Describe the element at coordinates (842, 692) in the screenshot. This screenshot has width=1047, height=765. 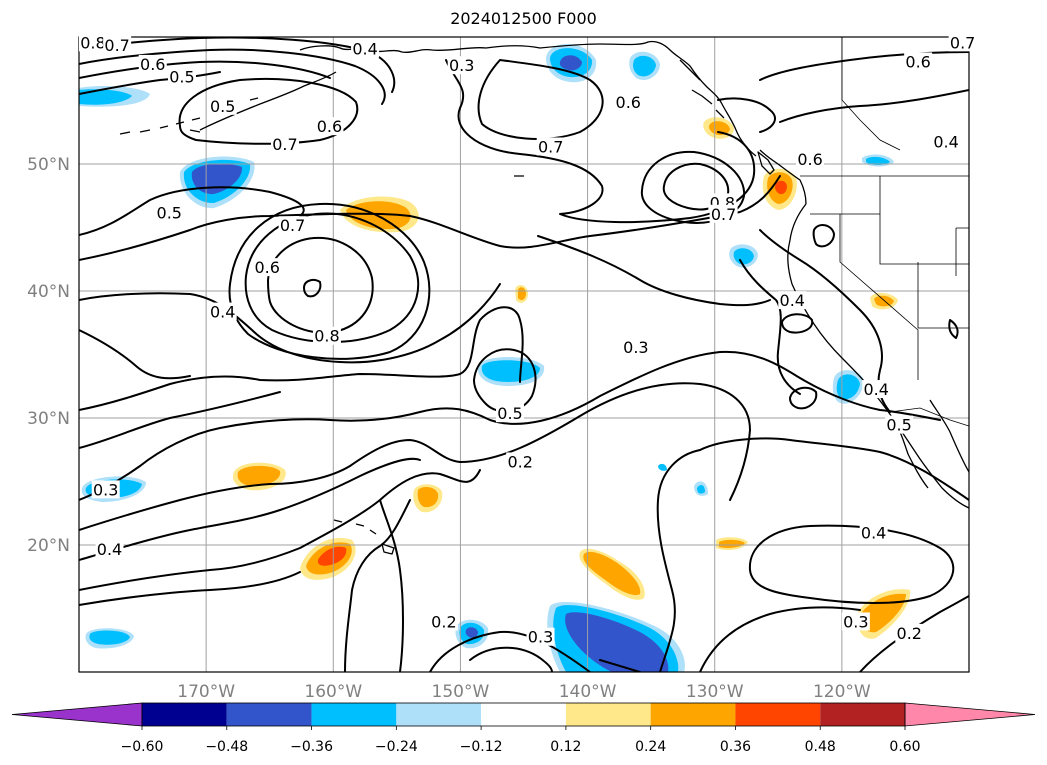
I see `longitude-tick-label: 120°W` at that location.